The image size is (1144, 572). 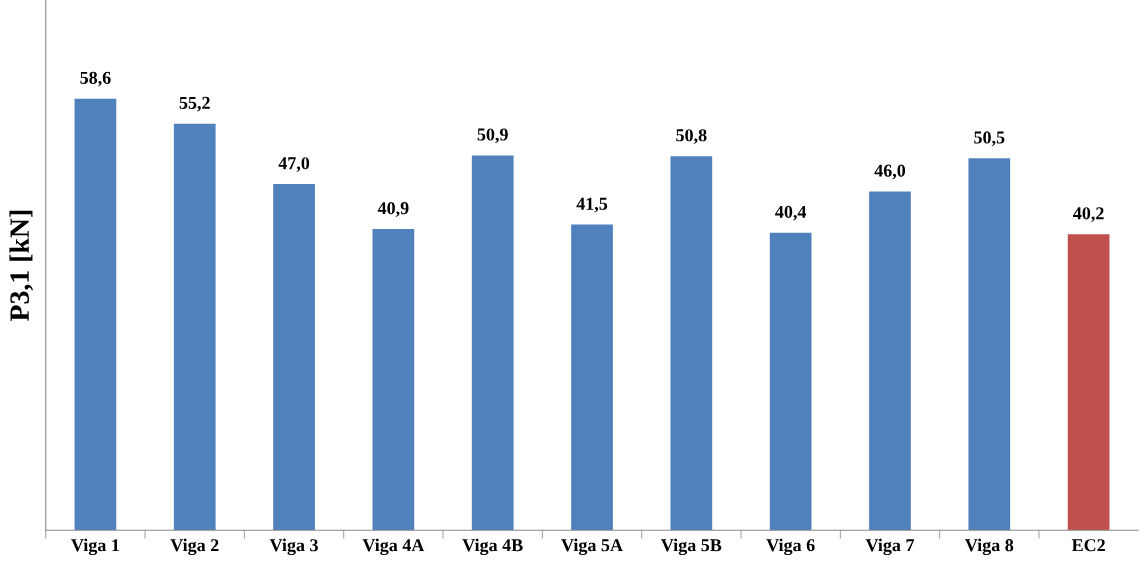 What do you see at coordinates (194, 104) in the screenshot?
I see `data-label: 55,2` at bounding box center [194, 104].